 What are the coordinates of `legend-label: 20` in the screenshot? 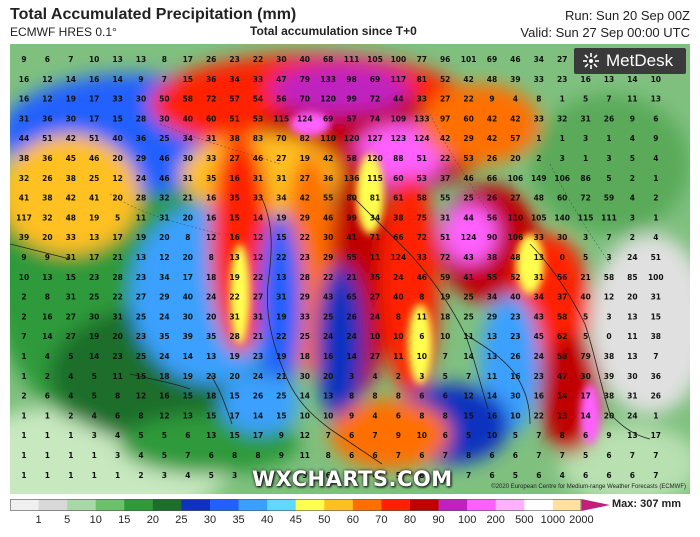 It's located at (152, 520).